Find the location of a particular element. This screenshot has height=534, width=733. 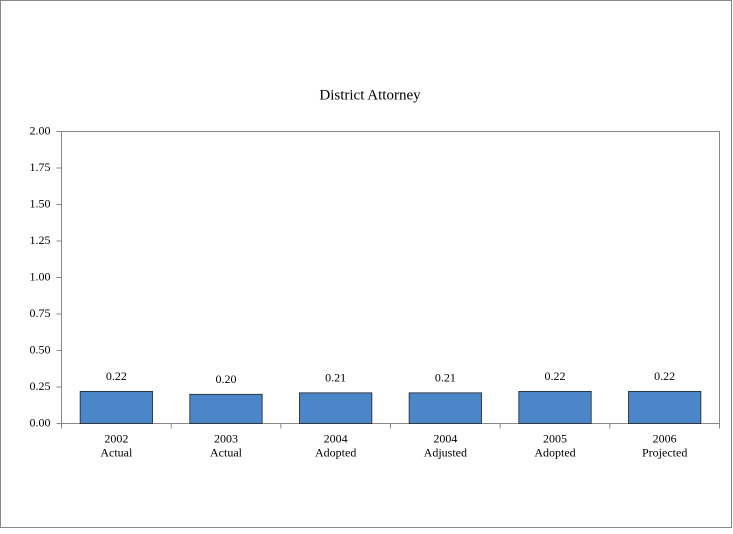

y-tick-label: 0.00 is located at coordinates (40, 422).